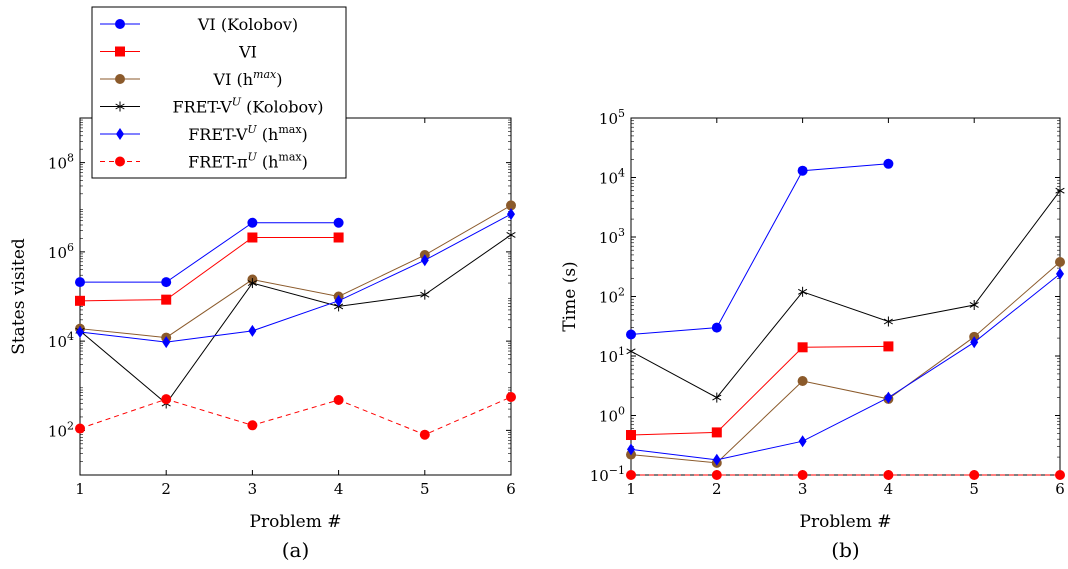 This screenshot has height=569, width=1068. I want to click on y-tick-label: 10⁰, so click(612, 415).